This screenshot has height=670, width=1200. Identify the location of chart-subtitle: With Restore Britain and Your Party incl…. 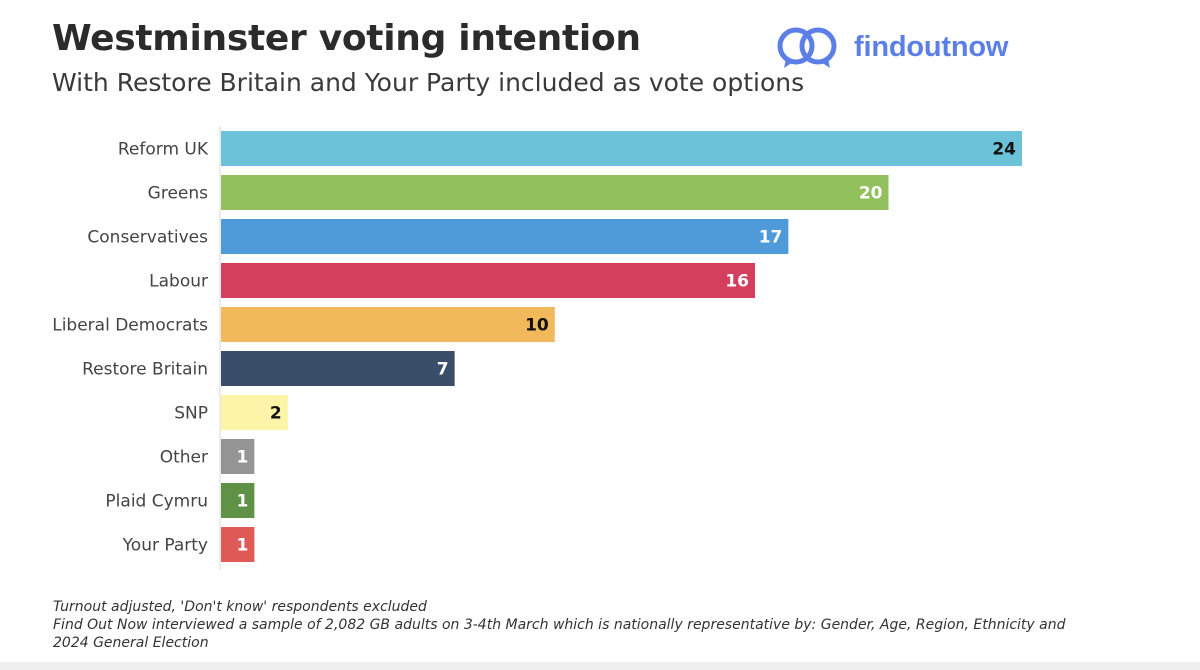
(428, 82).